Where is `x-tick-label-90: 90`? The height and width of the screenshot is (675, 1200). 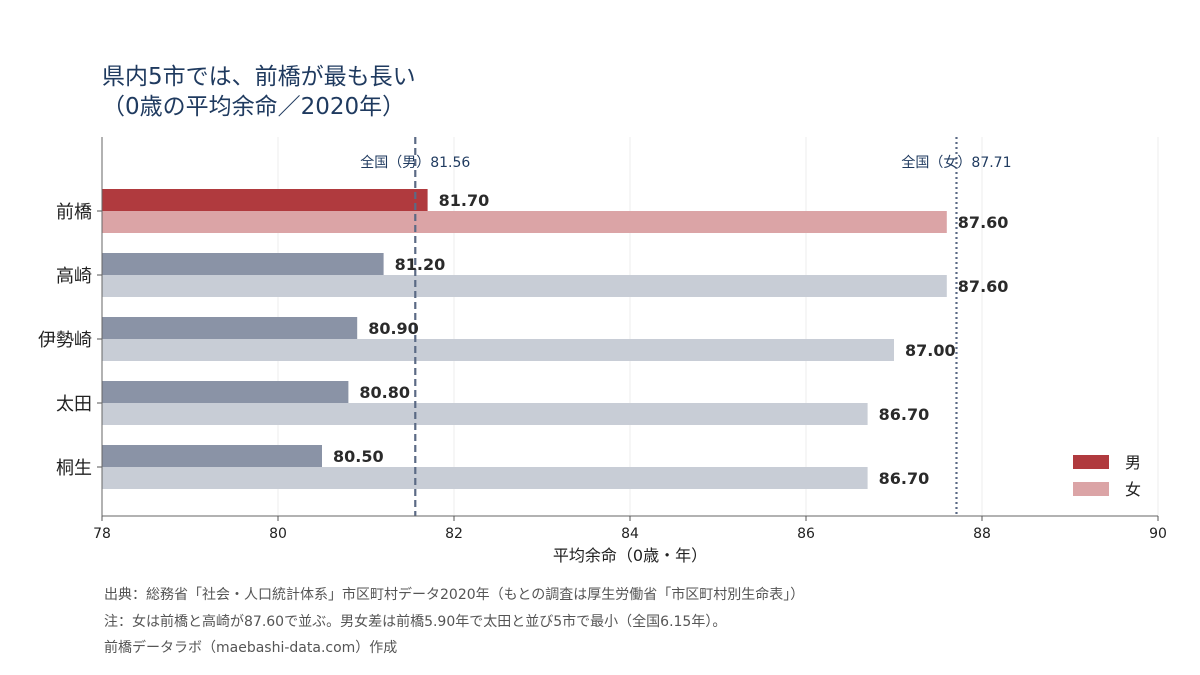 x-tick-label-90: 90 is located at coordinates (1158, 534).